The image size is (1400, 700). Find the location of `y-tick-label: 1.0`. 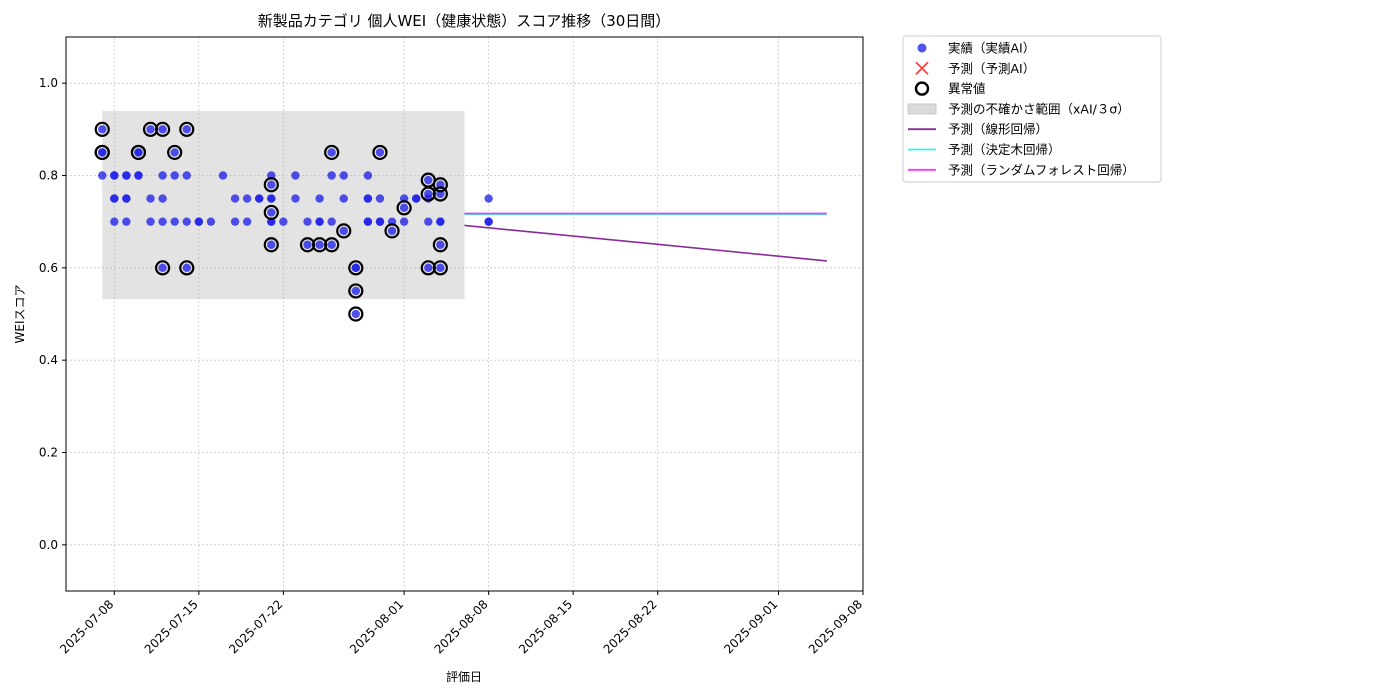

y-tick-label: 1.0 is located at coordinates (48, 83).